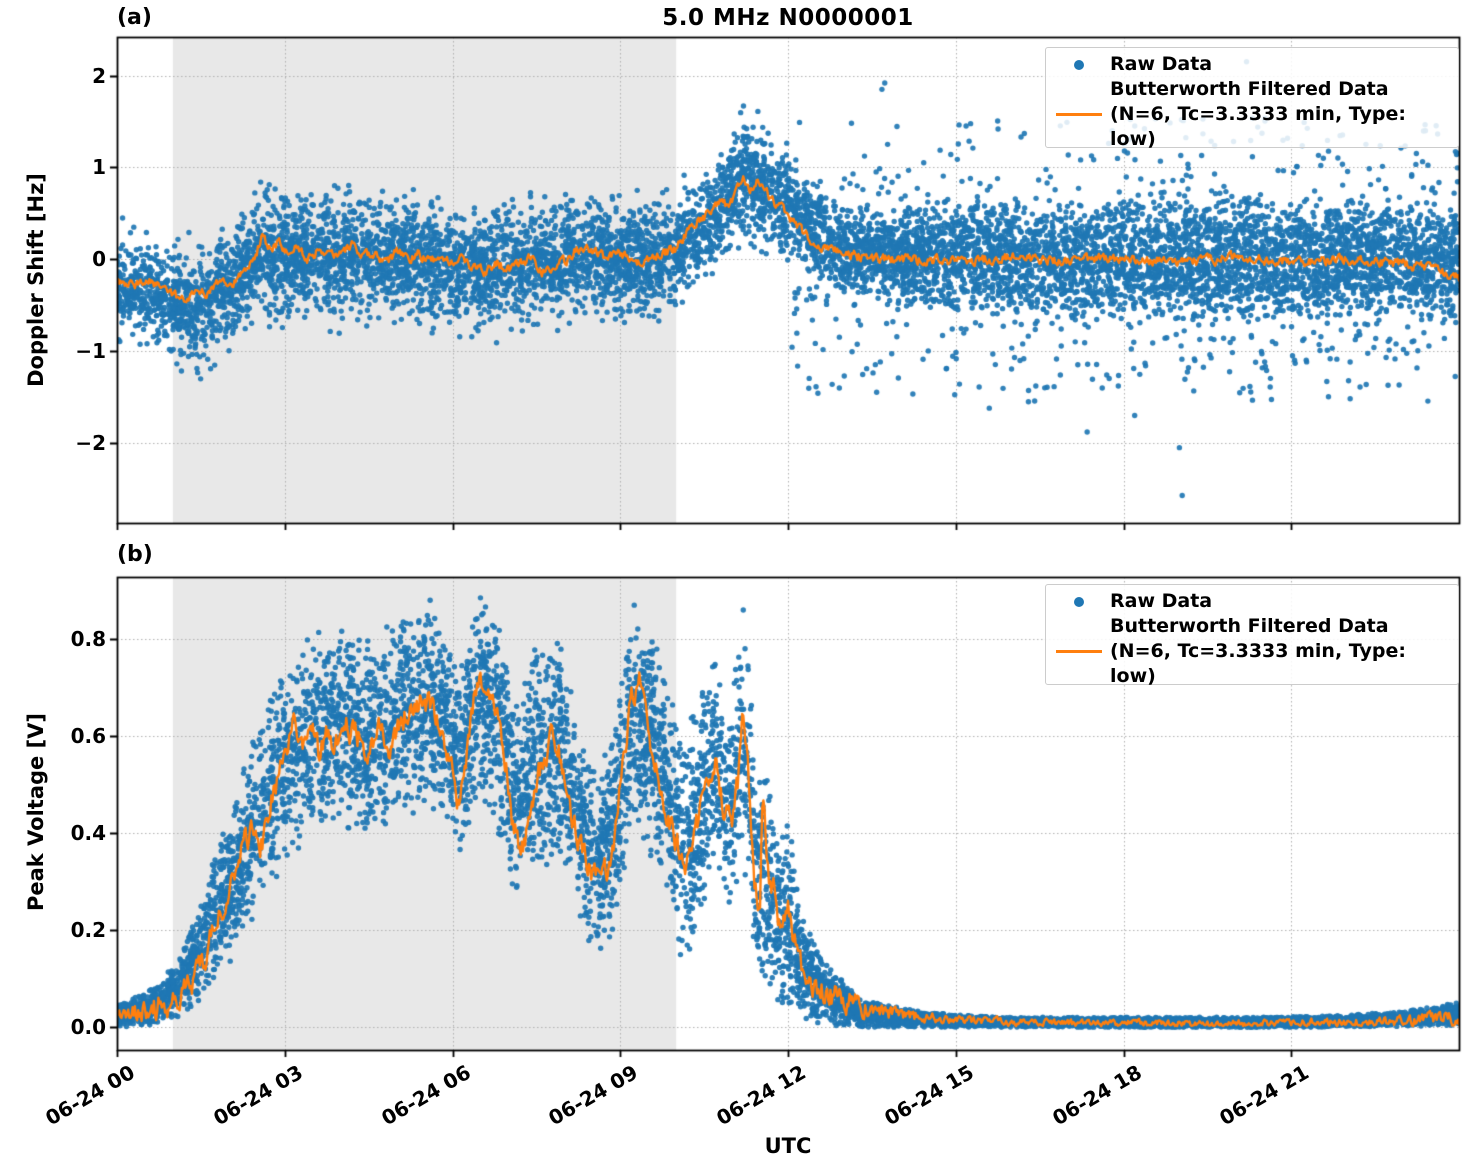  Describe the element at coordinates (90, 443) in the screenshot. I see `y-tick-label: −2` at that location.